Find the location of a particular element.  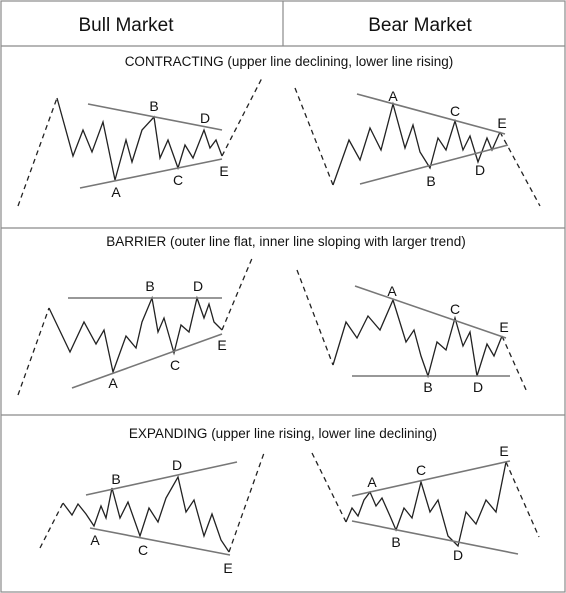

bear-barrier-pattern is located at coordinates (412, 331).